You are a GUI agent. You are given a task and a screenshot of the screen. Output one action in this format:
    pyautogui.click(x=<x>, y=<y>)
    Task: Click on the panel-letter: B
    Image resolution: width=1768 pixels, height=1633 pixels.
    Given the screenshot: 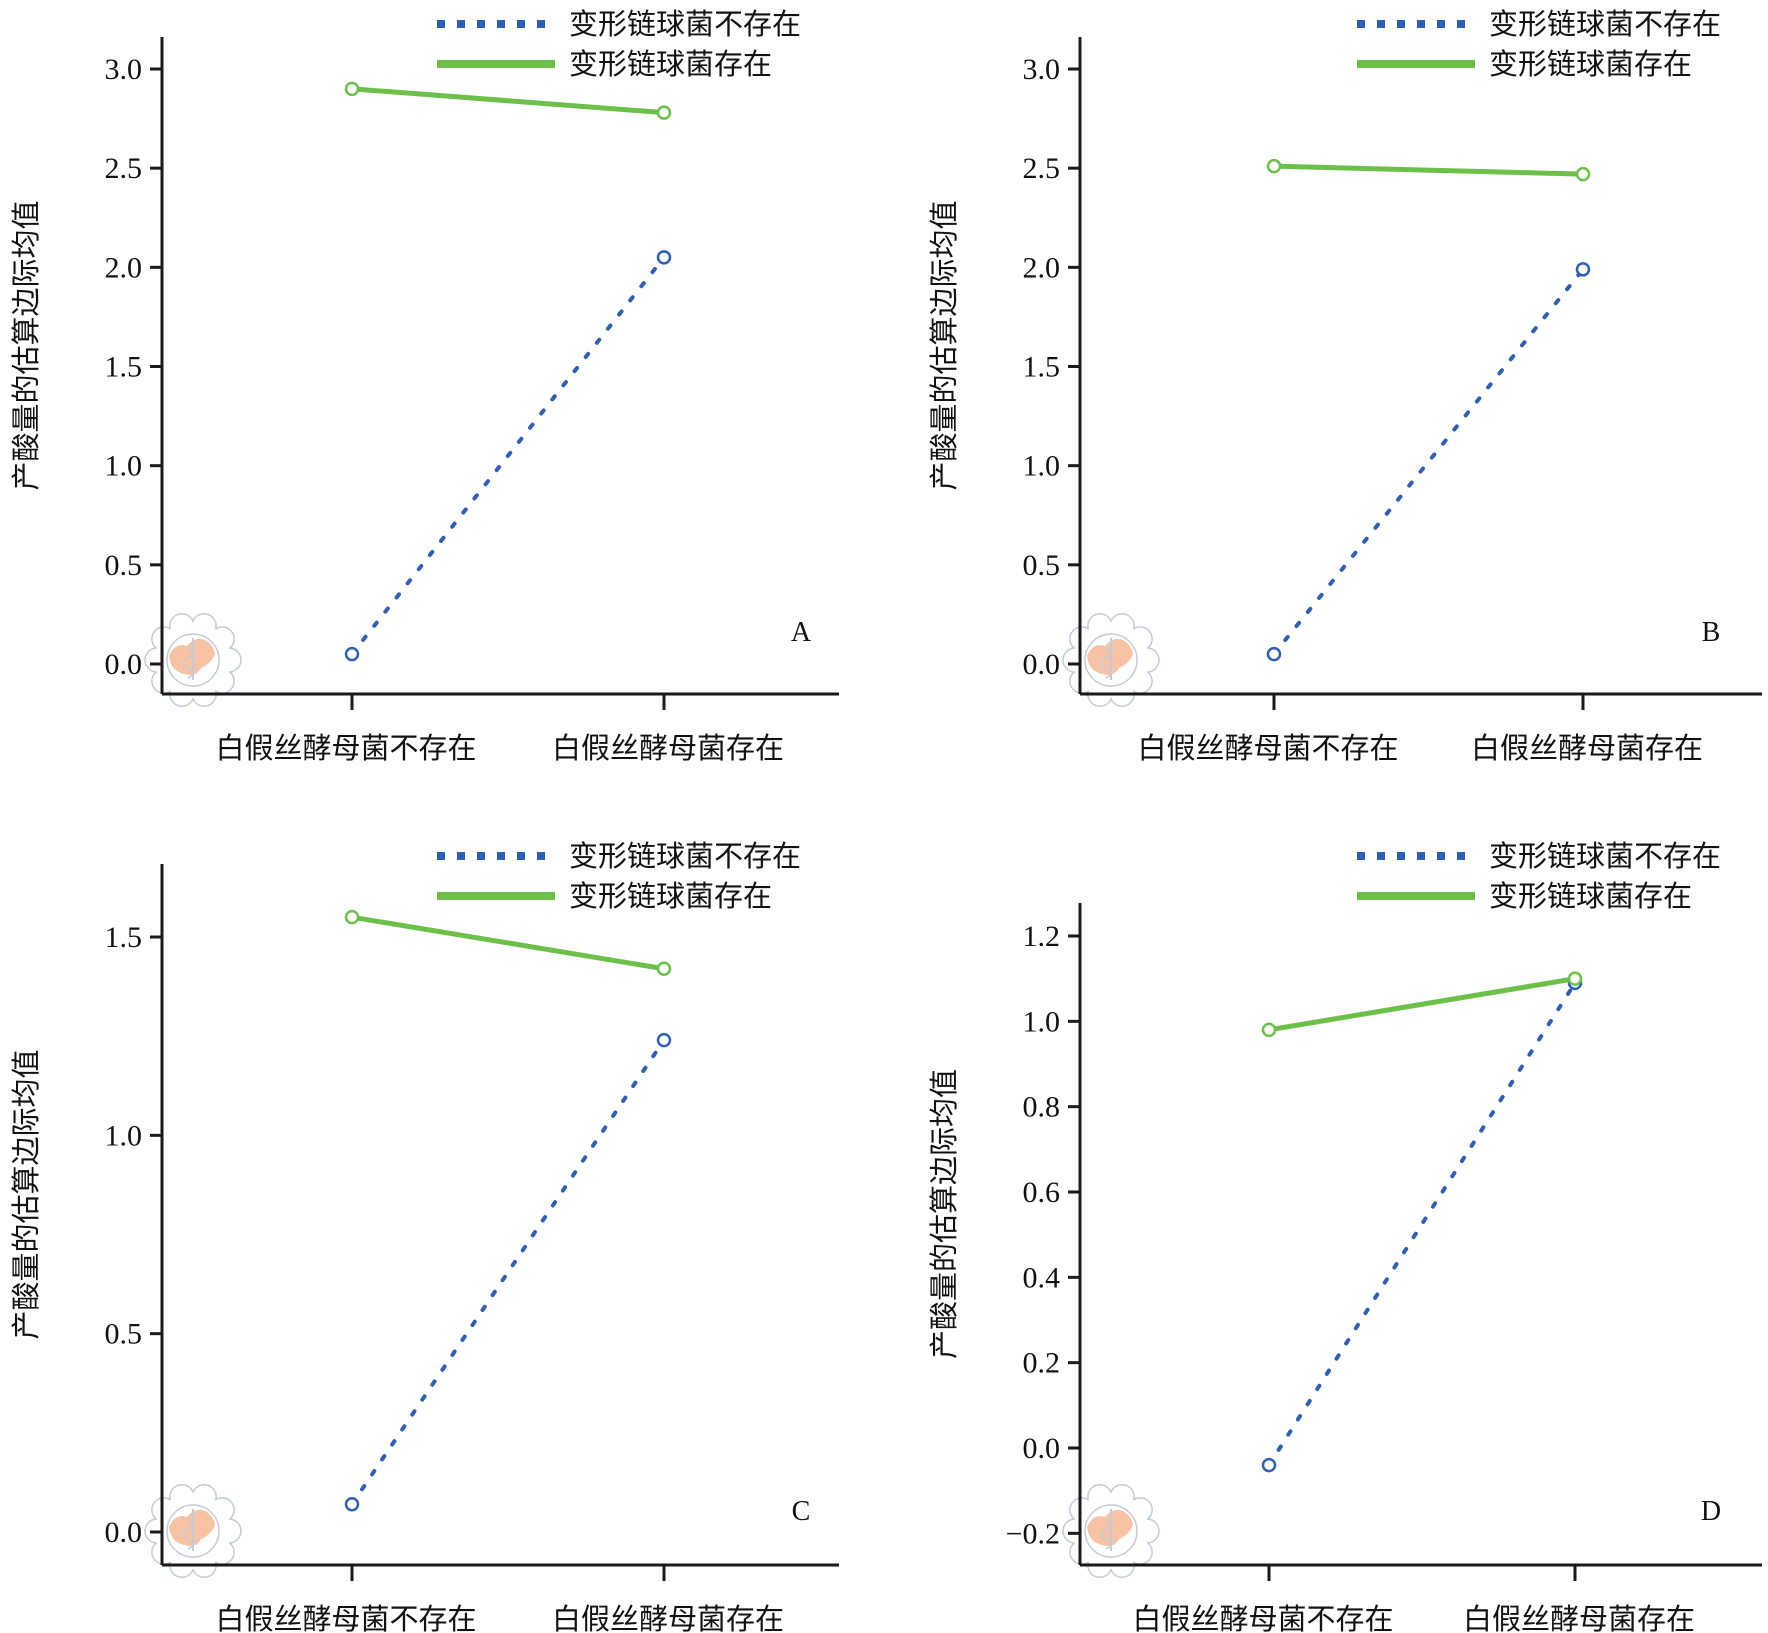 What is the action you would take?
    pyautogui.click(x=1711, y=632)
    